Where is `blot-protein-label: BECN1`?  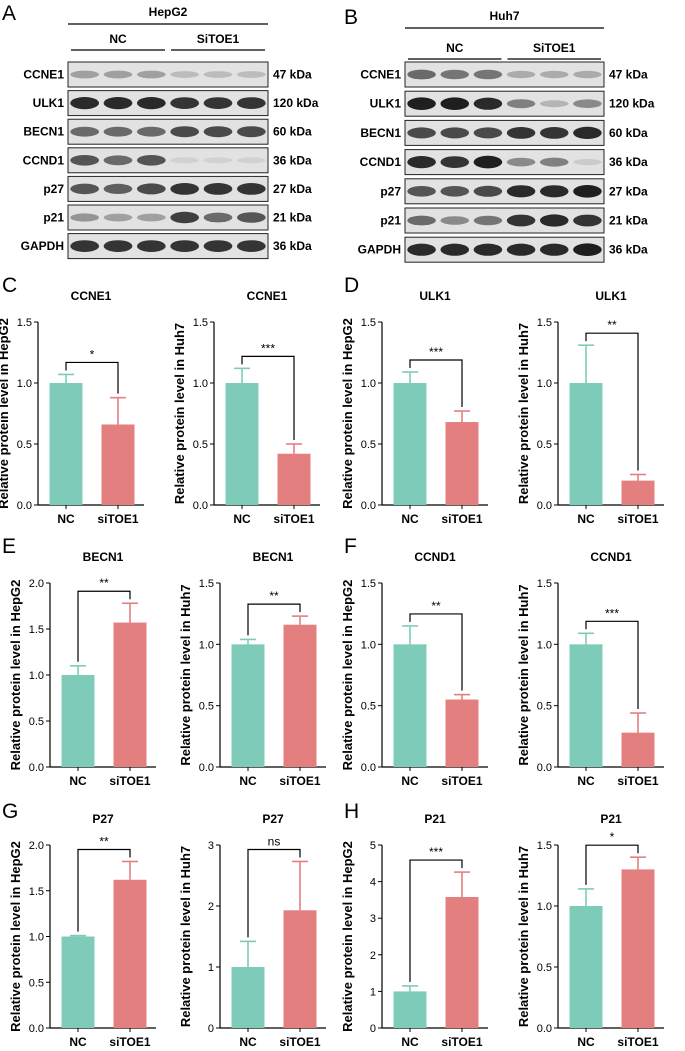
blot-protein-label: BECN1 is located at coordinates (43, 132).